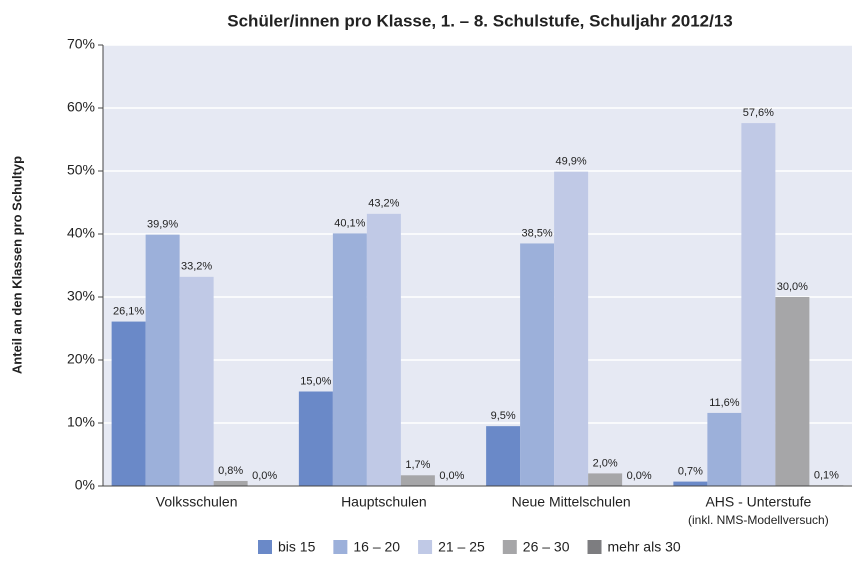  I want to click on x-tick-sublabel: (inkl. NMS-Modellversuch), so click(758, 520).